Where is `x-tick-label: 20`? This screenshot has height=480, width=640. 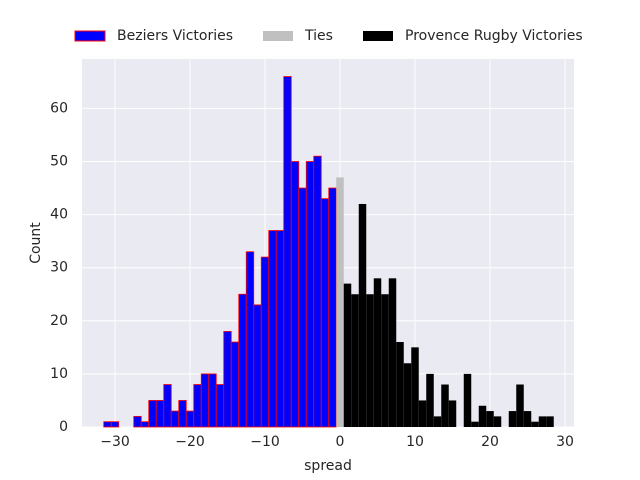
x-tick-label: 20 is located at coordinates (490, 442).